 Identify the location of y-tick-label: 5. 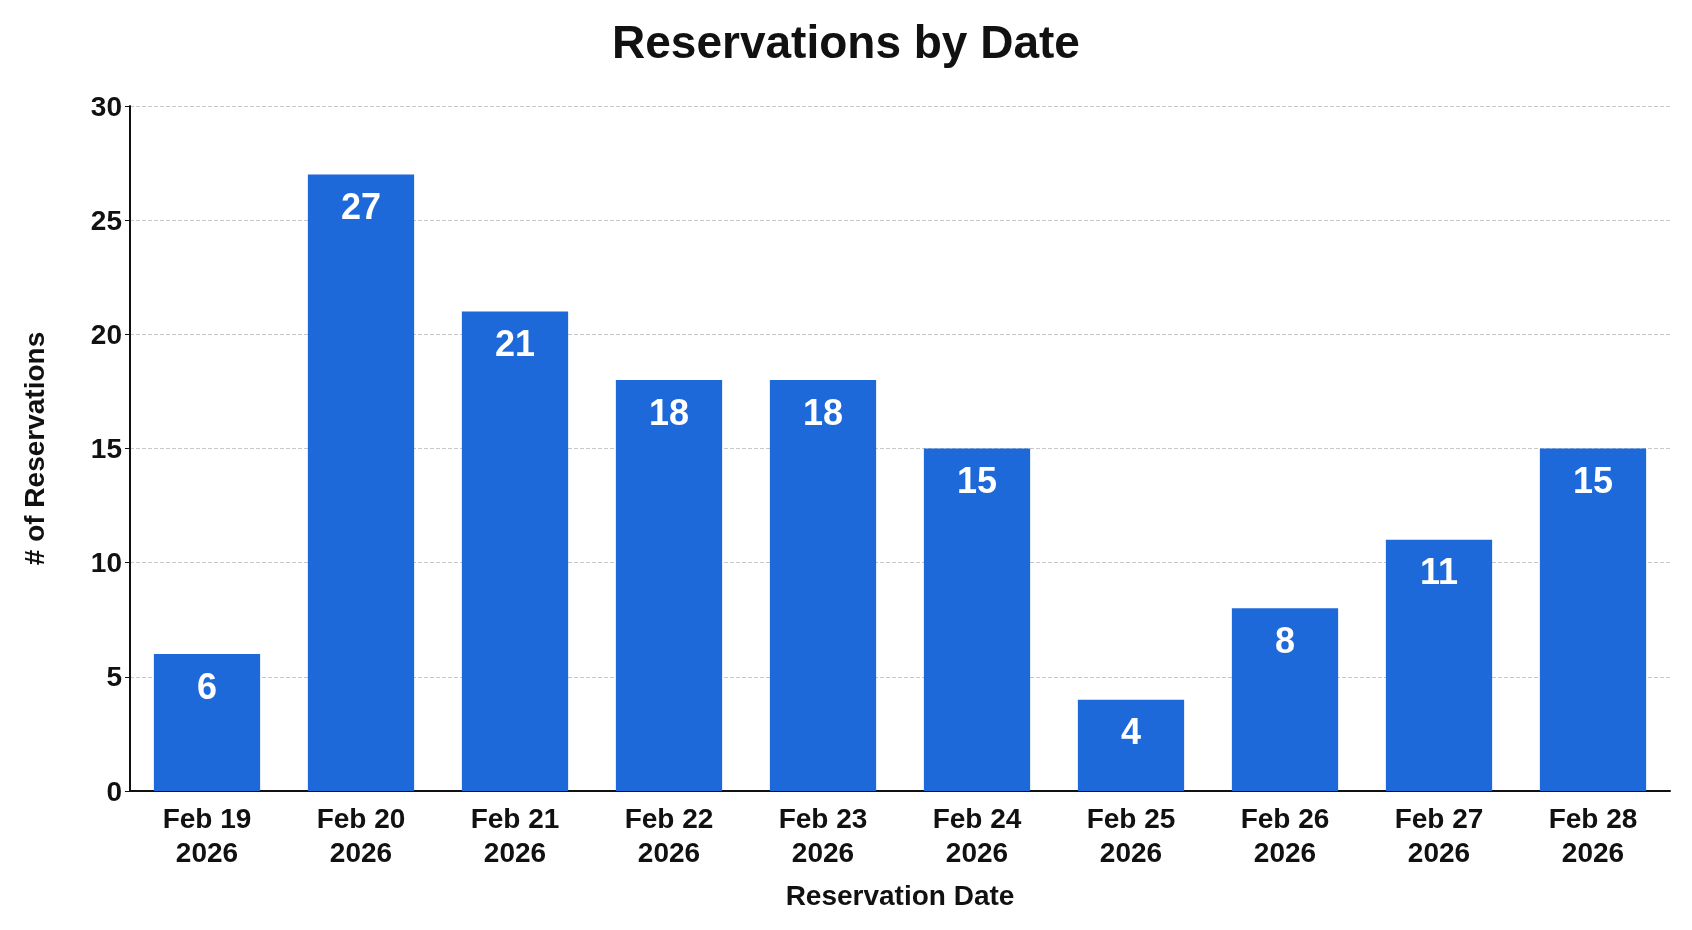
(114, 677).